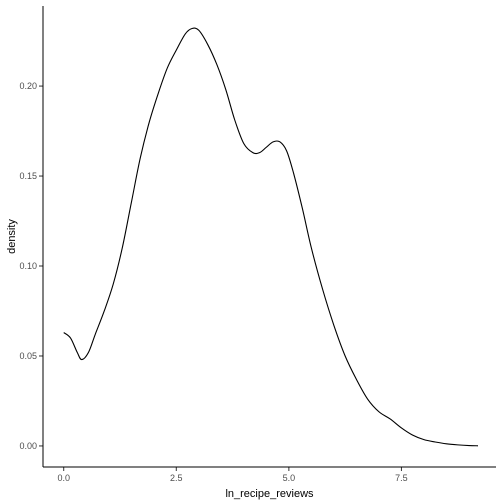 Image resolution: width=504 pixels, height=504 pixels. Describe the element at coordinates (28, 176) in the screenshot. I see `y-tick-label: 0.15` at that location.